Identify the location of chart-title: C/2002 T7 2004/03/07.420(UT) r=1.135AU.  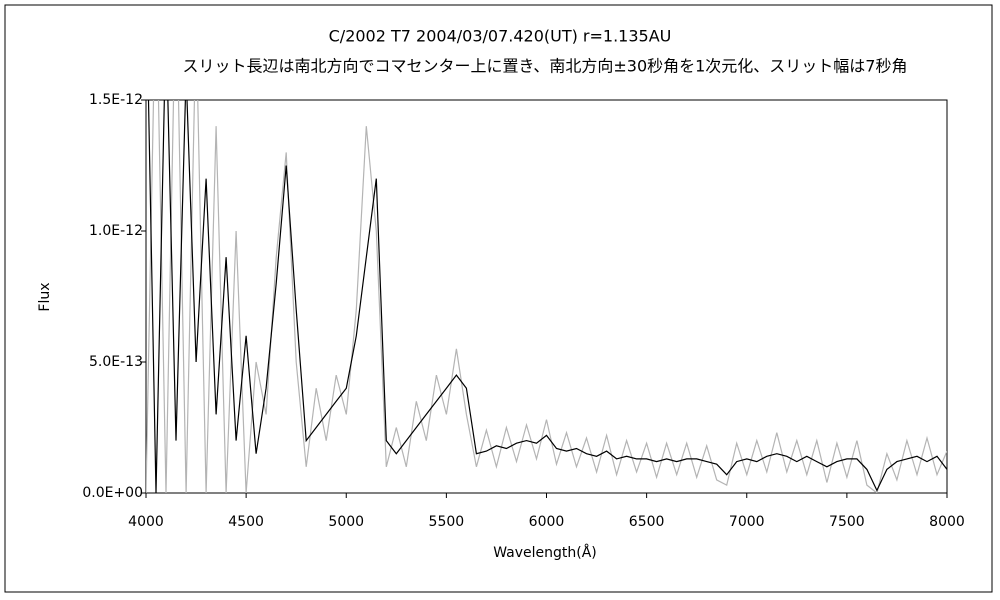
(500, 36).